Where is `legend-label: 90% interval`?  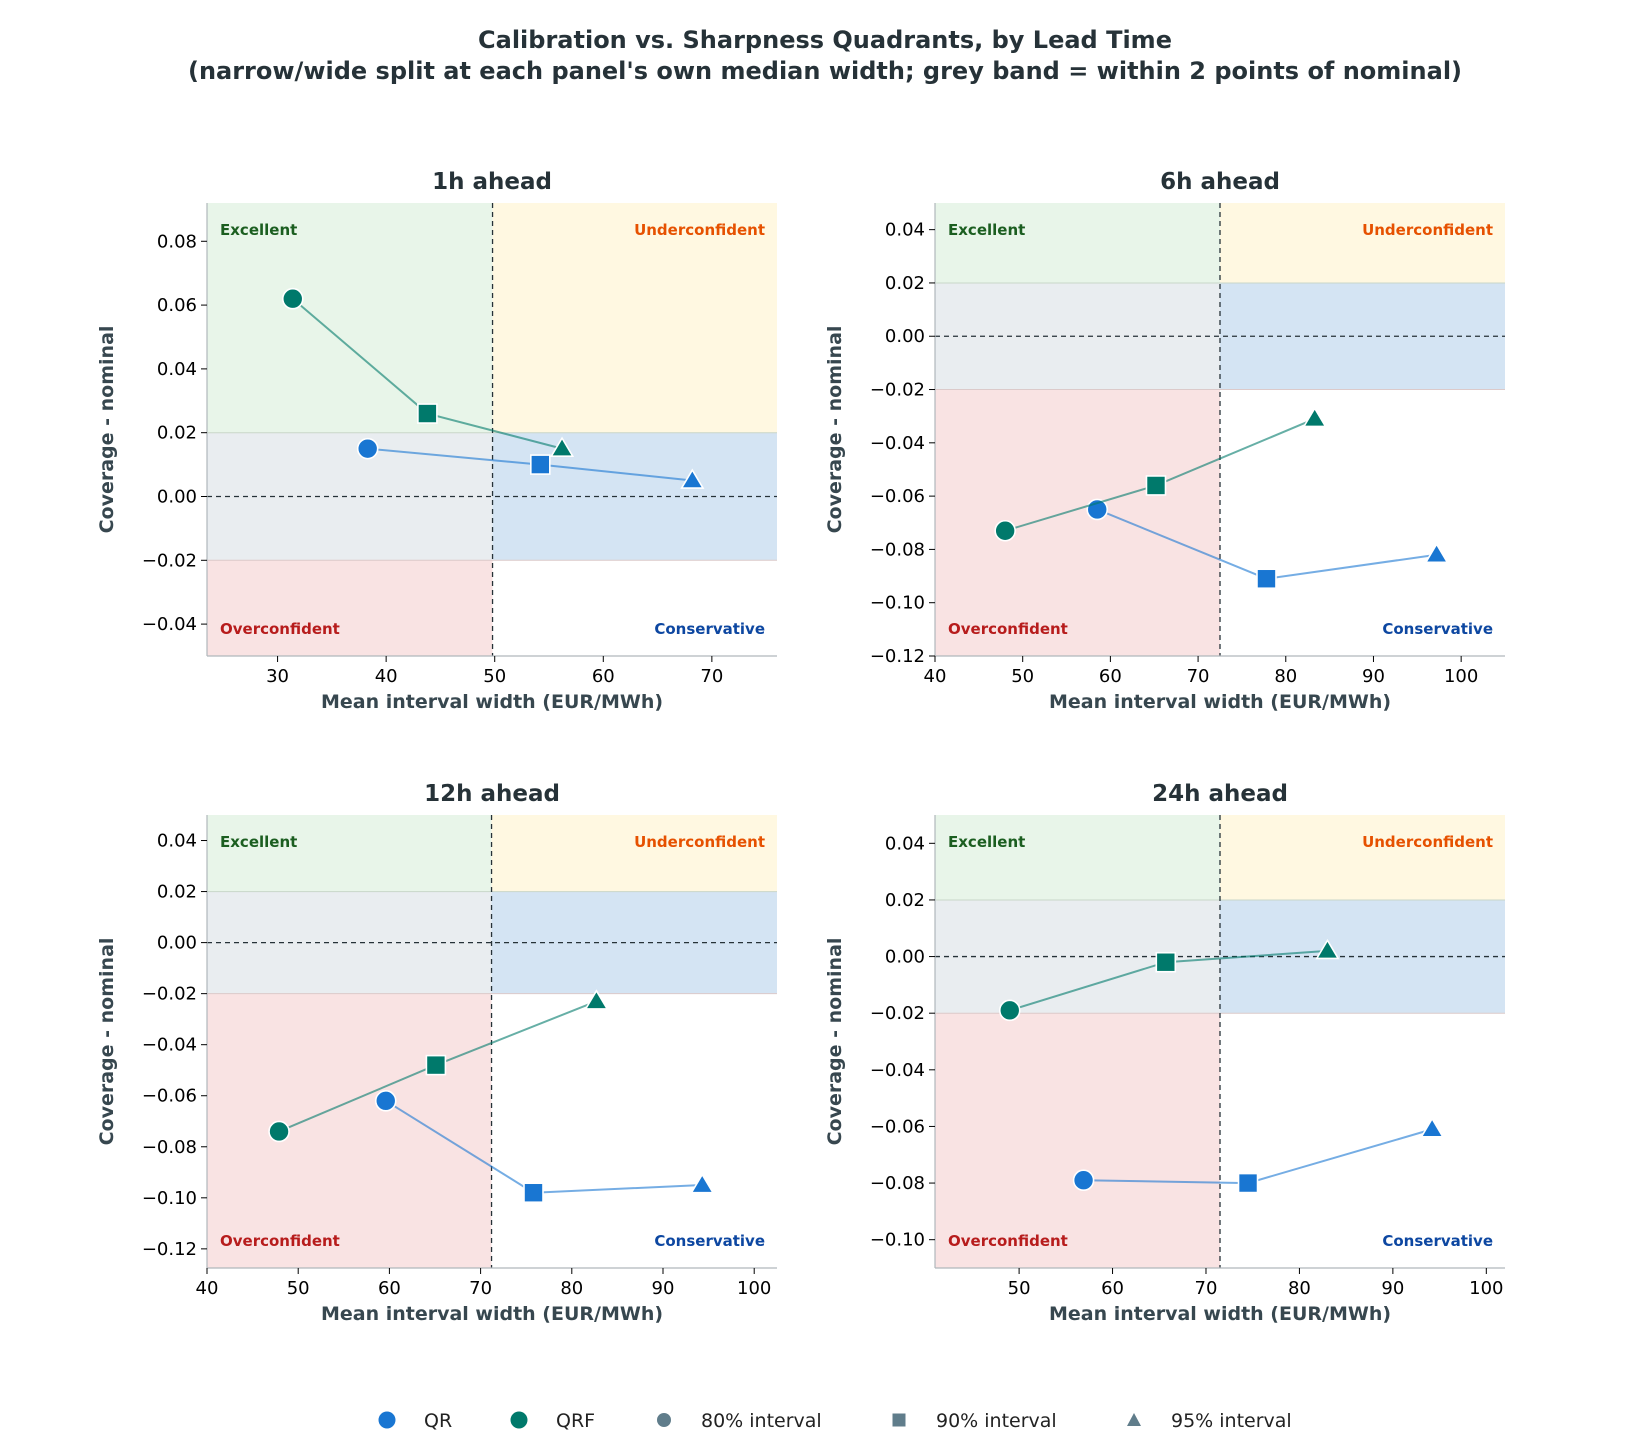 legend-label: 90% interval is located at coordinates (996, 1421).